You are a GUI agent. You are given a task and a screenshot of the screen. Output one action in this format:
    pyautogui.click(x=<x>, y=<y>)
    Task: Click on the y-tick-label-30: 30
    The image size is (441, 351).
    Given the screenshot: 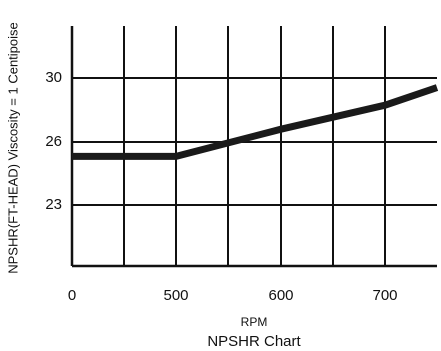 What is the action you would take?
    pyautogui.click(x=53, y=77)
    